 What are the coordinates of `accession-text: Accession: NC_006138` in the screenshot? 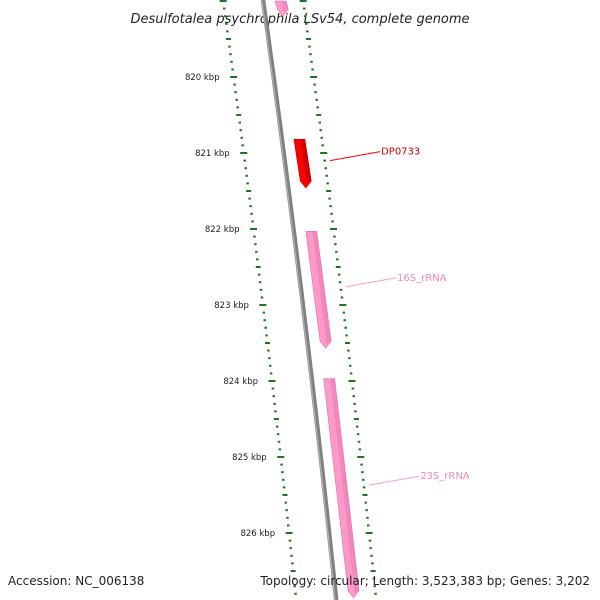 It's located at (76, 581).